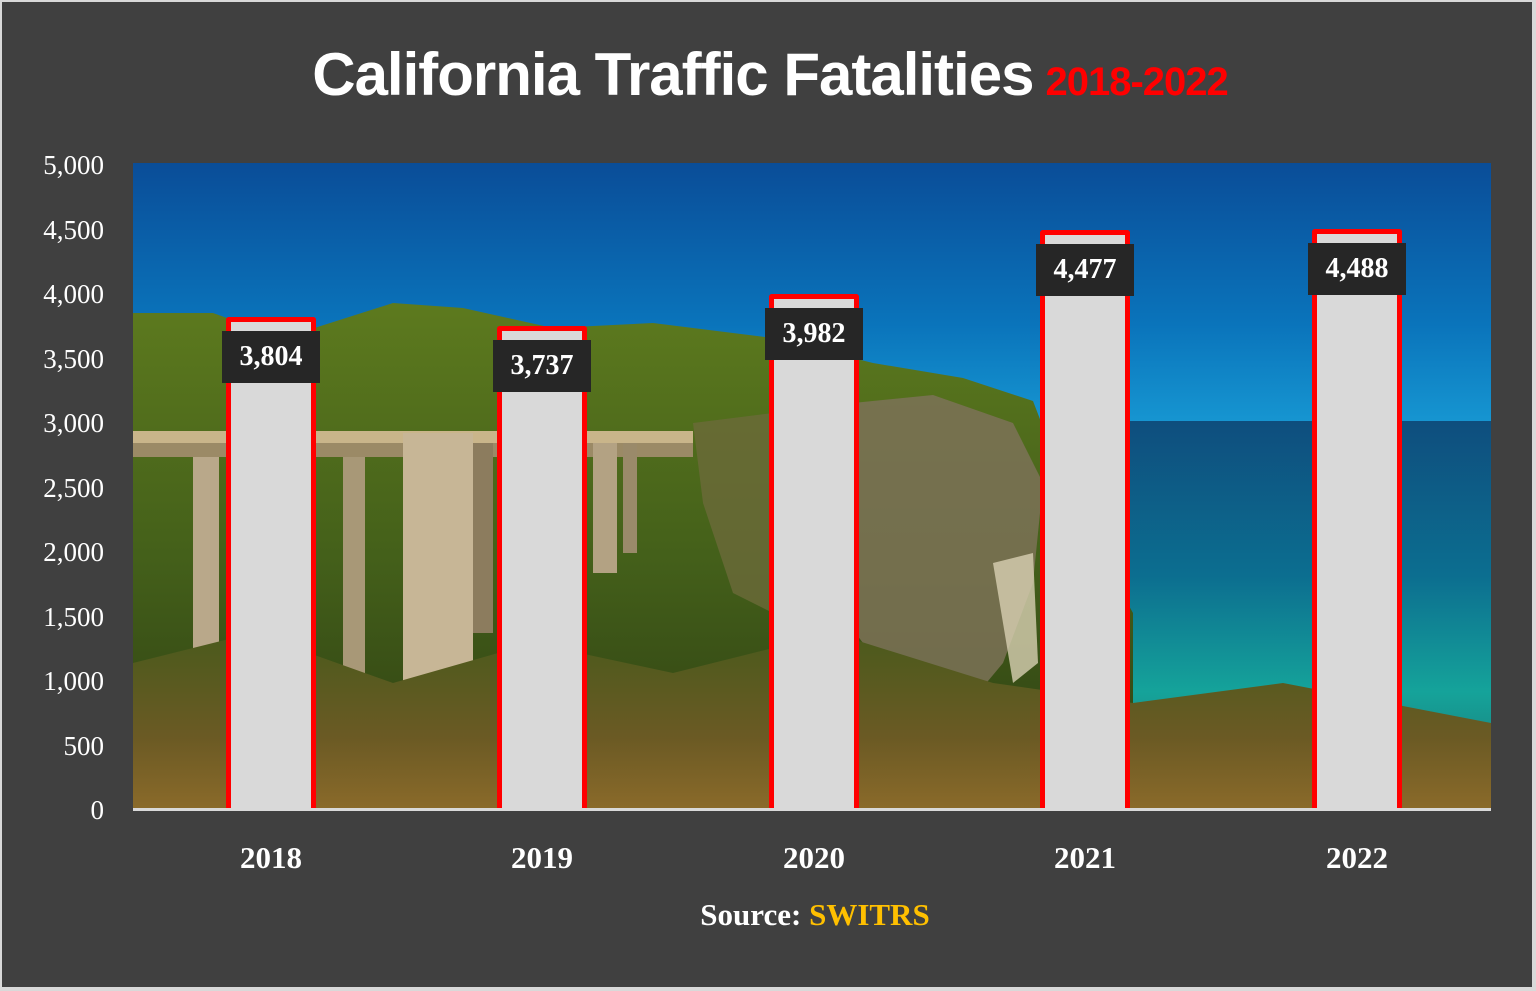  I want to click on chart-title-main: California Traffic Fatalities, so click(673, 74).